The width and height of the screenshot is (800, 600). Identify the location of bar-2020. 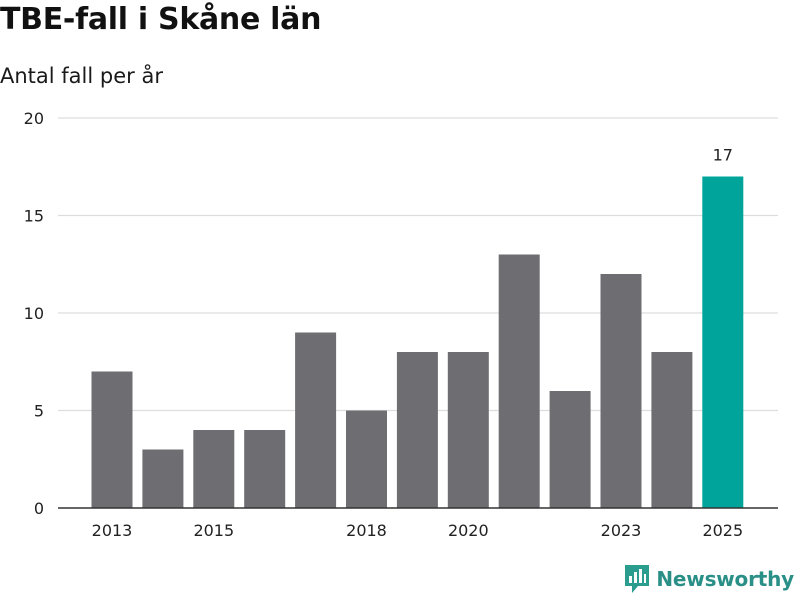
(468, 430).